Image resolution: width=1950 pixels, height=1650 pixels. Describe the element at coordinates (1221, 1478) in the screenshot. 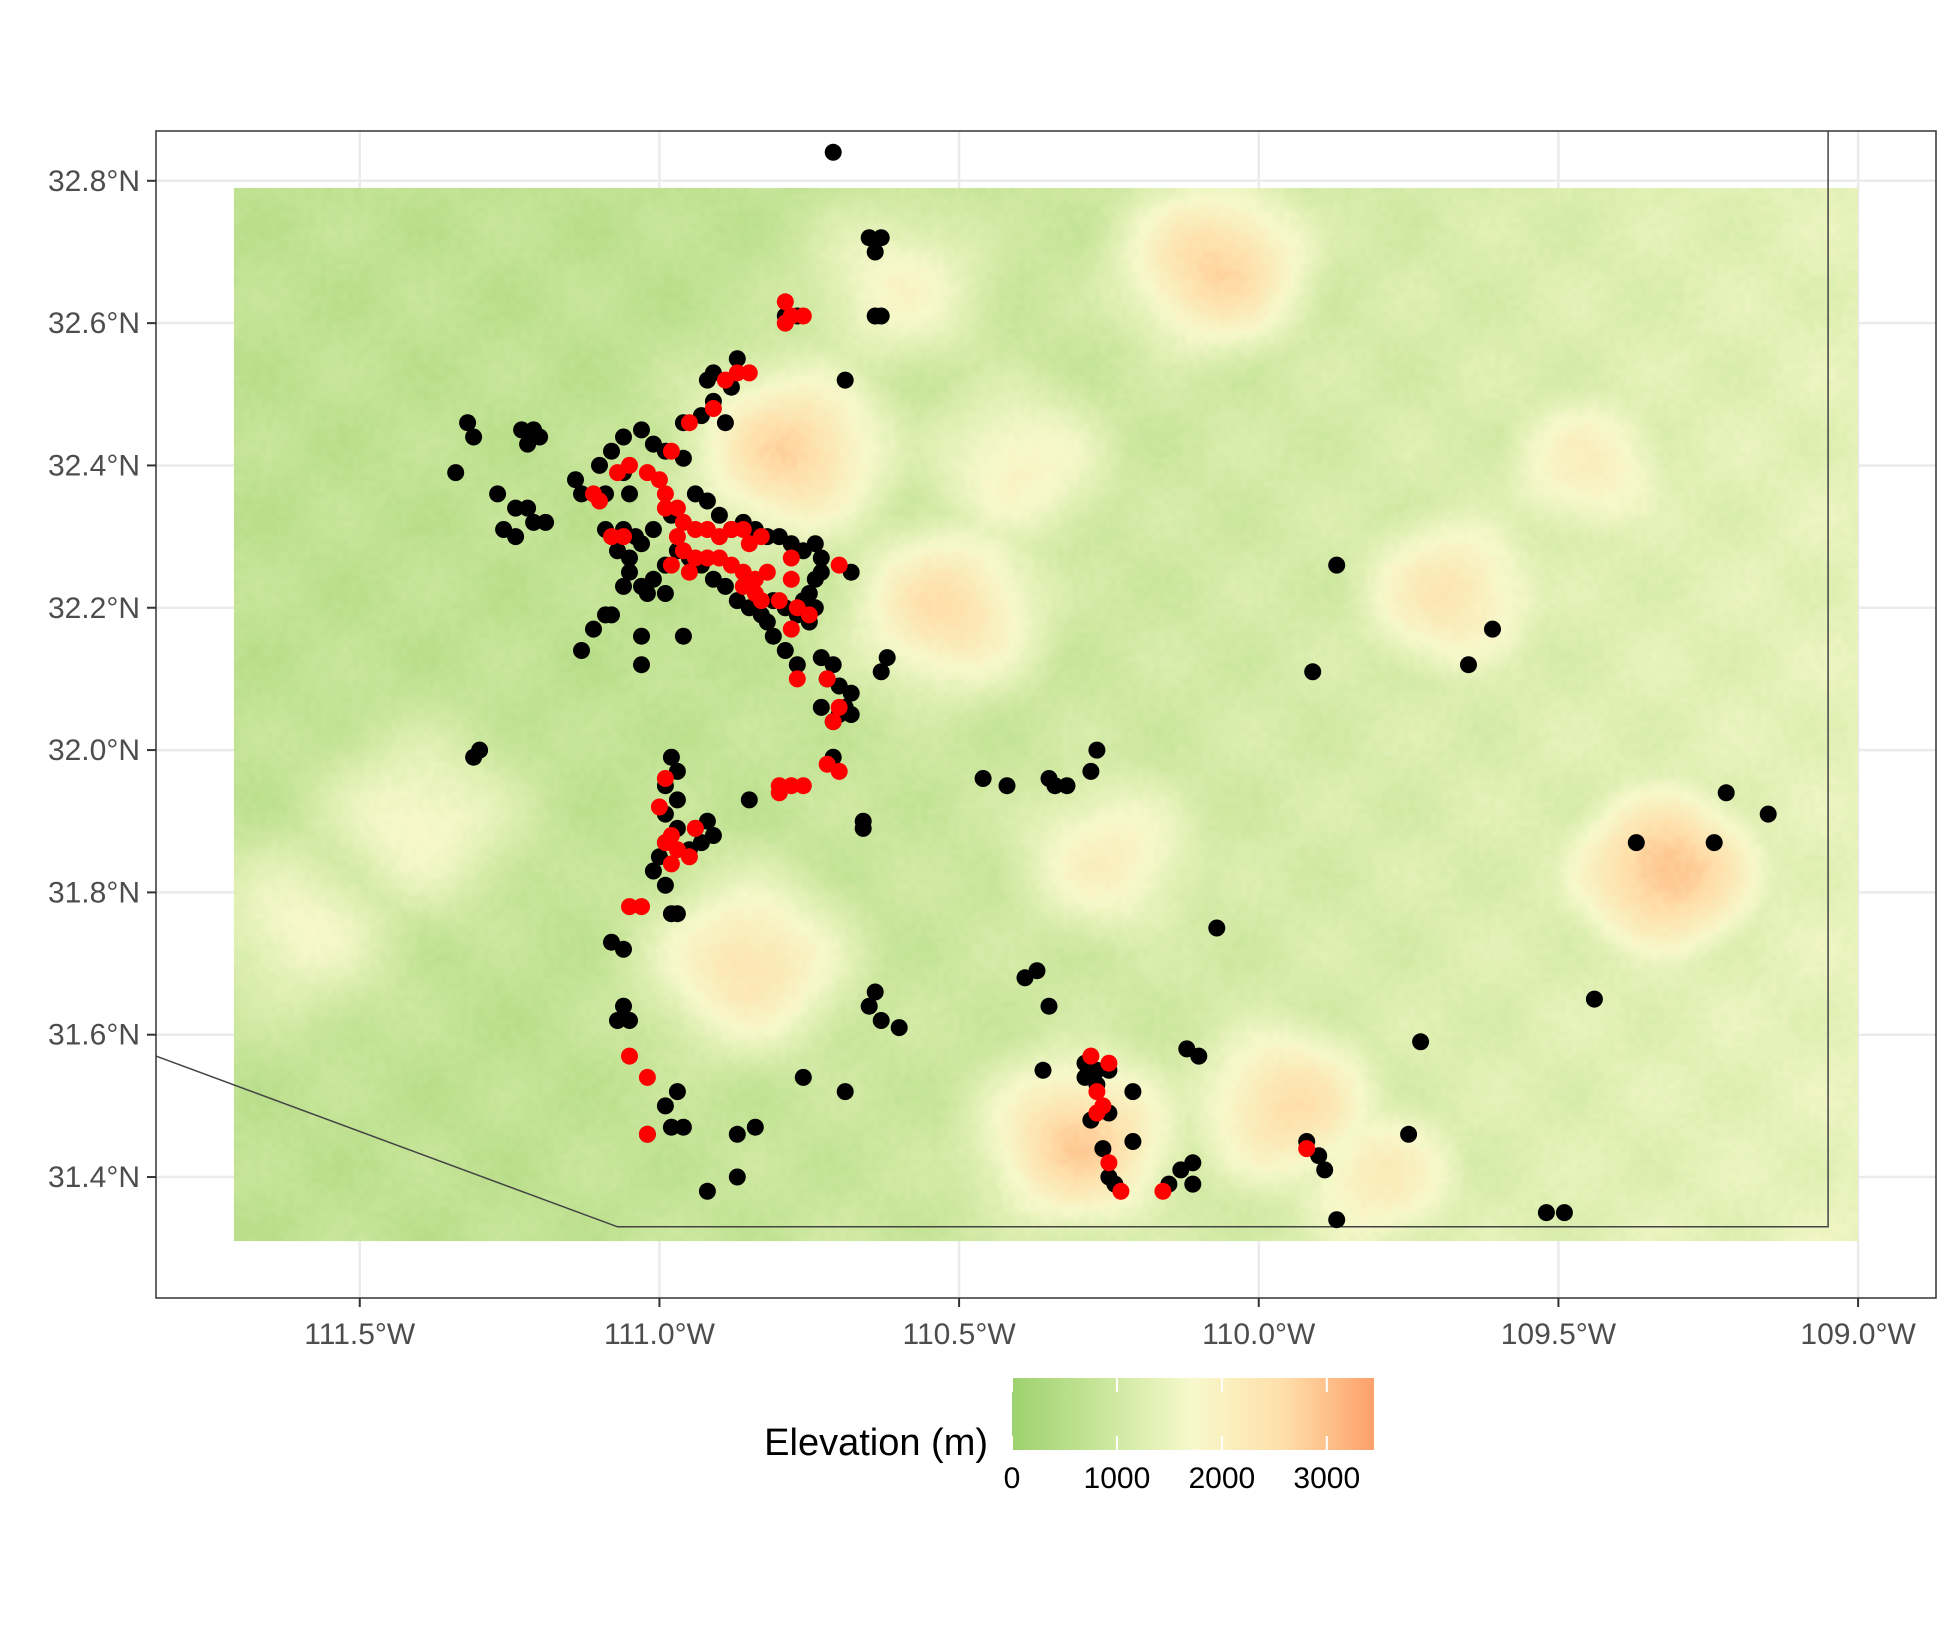

I see `legend-tick-label-2: 2000` at that location.